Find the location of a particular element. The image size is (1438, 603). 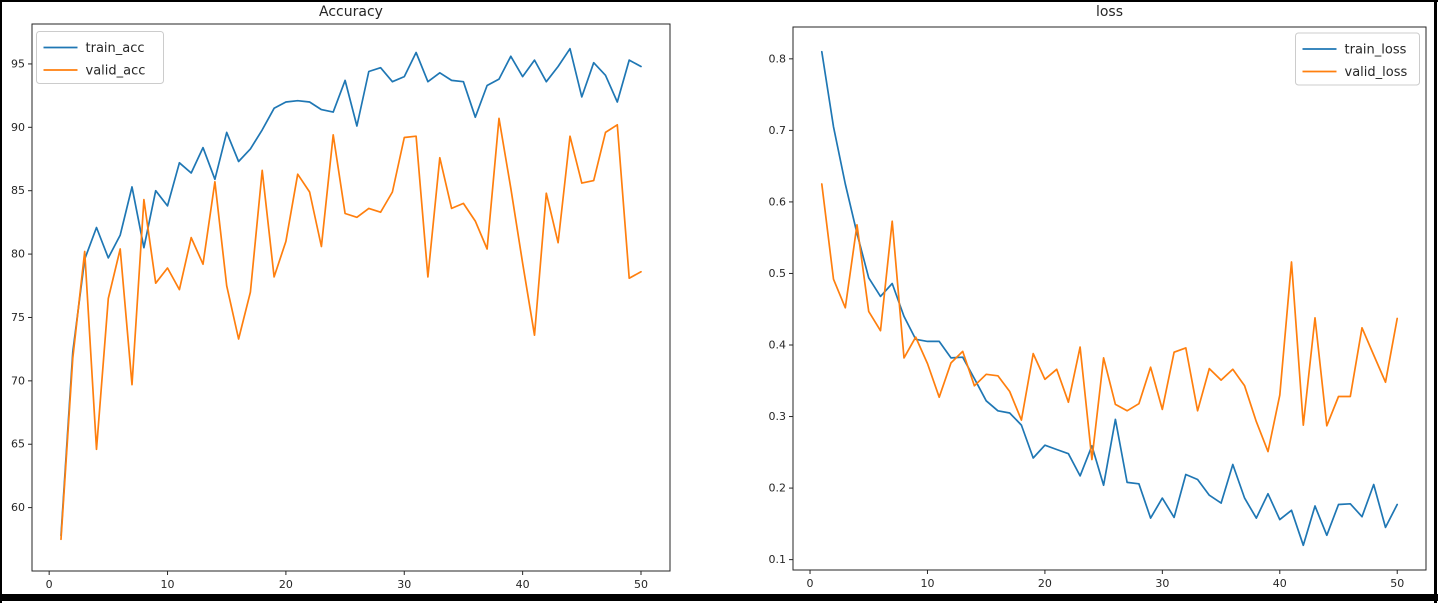

loss-y-tick-label: 0.1 is located at coordinates (778, 559).